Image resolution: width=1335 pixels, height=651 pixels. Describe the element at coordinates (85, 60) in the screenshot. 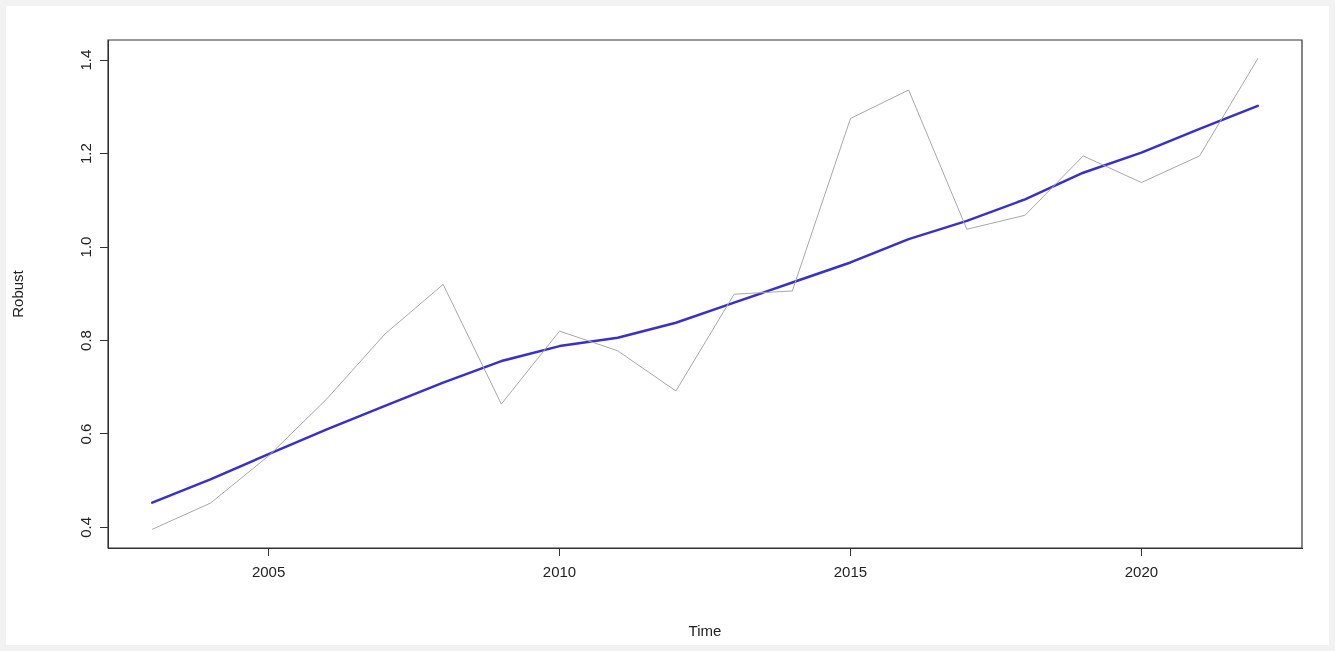

I see `y-tick-label: 1.4` at that location.